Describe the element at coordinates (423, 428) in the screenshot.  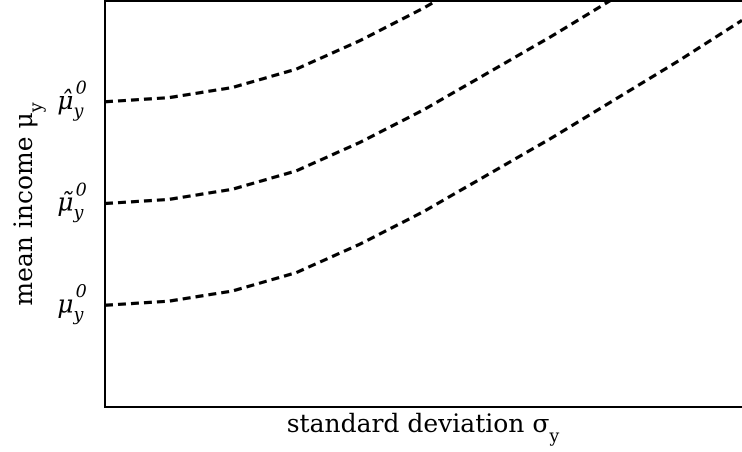
I see `x-axis-label: standard deviation σy` at that location.